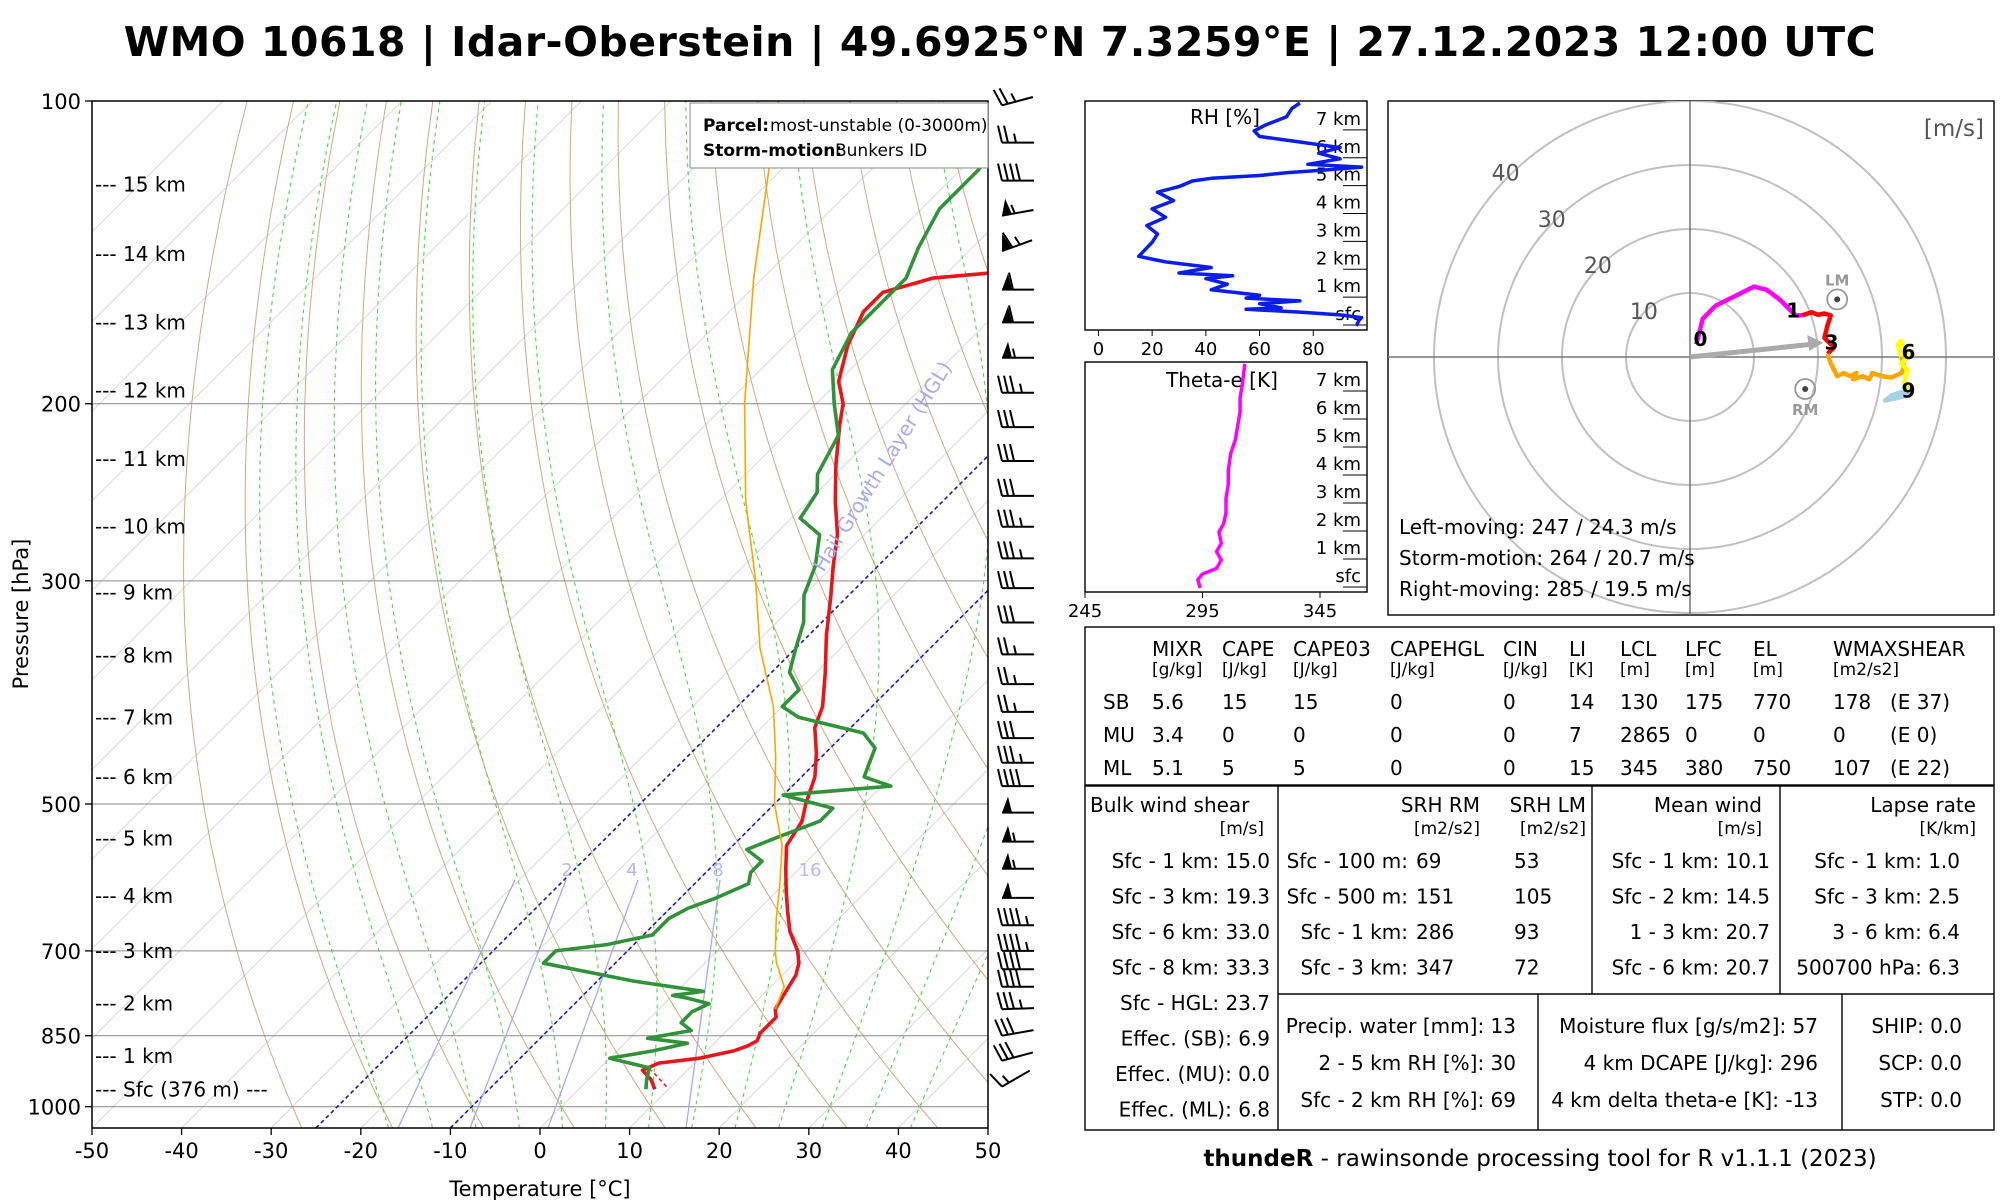  What do you see at coordinates (61, 805) in the screenshot?
I see `y-tick-label: 500` at bounding box center [61, 805].